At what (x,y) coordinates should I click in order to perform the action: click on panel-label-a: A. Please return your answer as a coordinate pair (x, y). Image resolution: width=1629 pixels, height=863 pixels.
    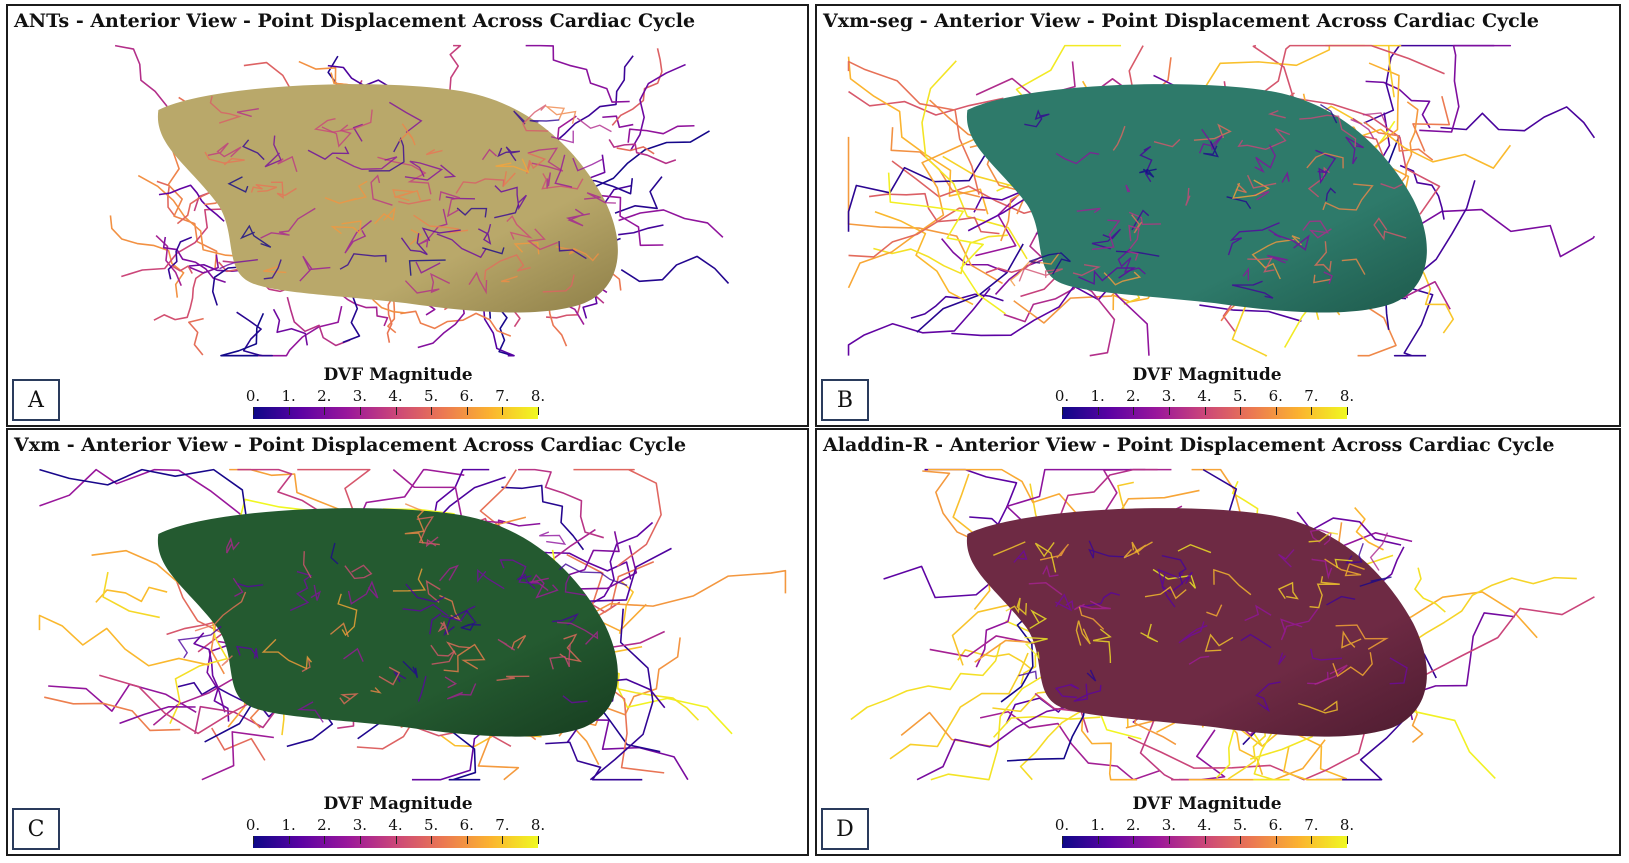
    Looking at the image, I should click on (36, 400).